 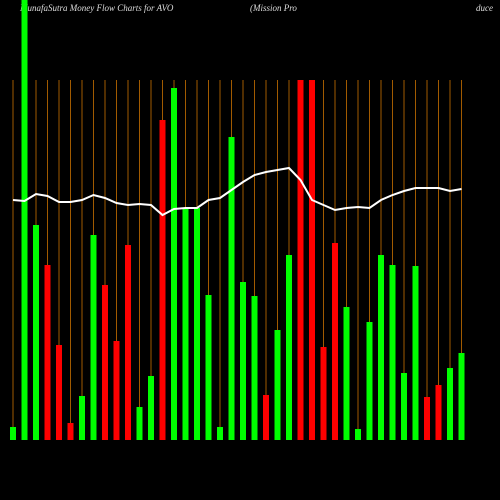 What do you see at coordinates (96, 8) in the screenshot?
I see `chart-title: MunafaSutra Money Flow Charts for AVO` at bounding box center [96, 8].